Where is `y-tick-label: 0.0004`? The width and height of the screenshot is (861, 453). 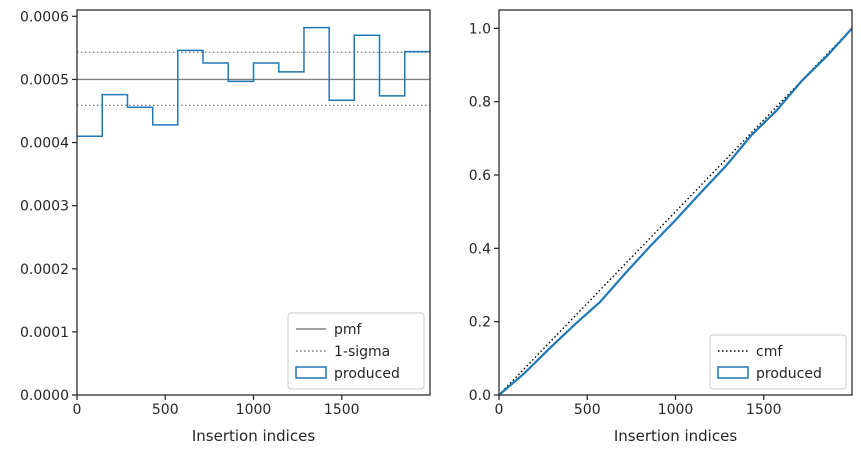
y-tick-label: 0.0004 is located at coordinates (44, 144).